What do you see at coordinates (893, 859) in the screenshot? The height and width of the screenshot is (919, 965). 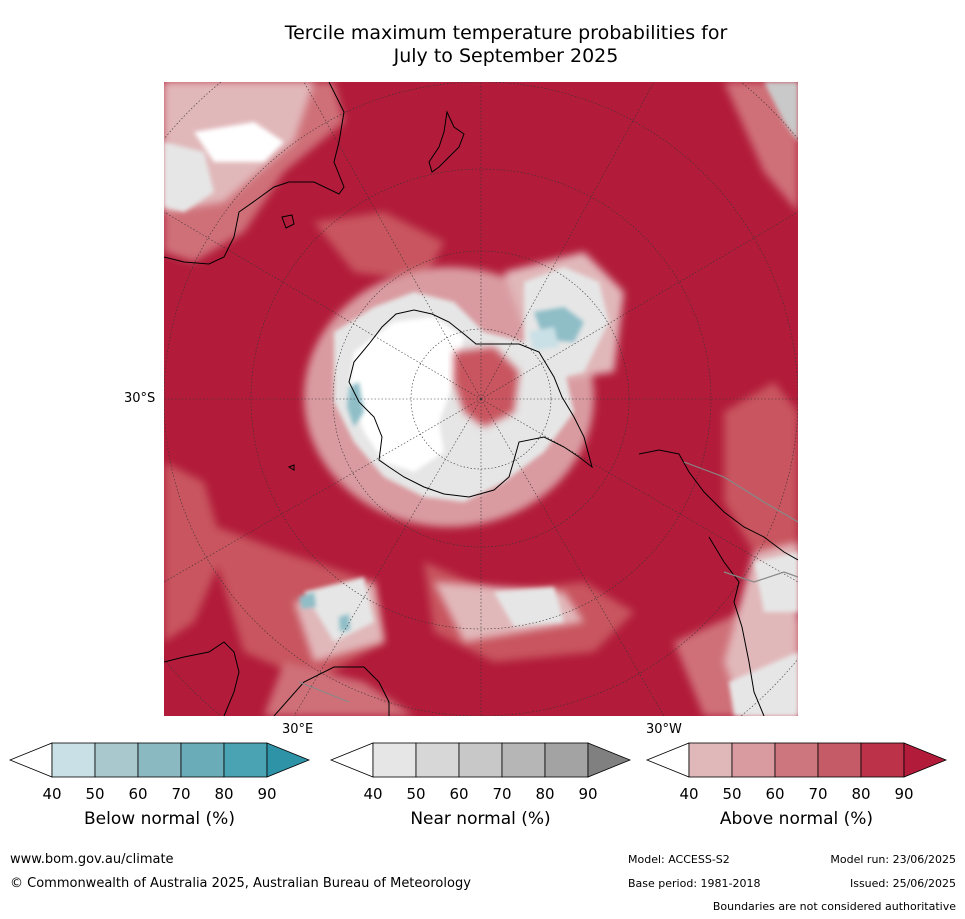 I see `footer-model-run: Model run: 23/06/2025` at bounding box center [893, 859].